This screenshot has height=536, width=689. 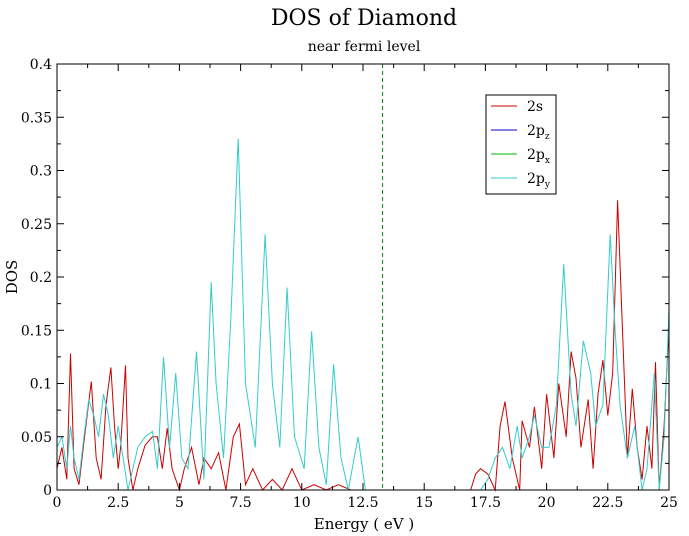 I want to click on x-tick-label: 12.5, so click(x=362, y=503).